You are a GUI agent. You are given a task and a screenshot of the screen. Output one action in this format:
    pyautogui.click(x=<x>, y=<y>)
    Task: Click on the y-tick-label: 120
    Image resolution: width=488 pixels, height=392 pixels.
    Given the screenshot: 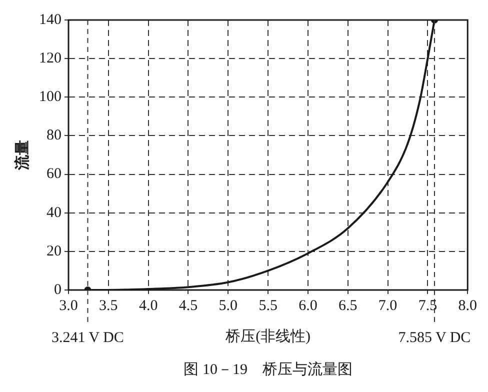 What is the action you would take?
    pyautogui.click(x=50, y=58)
    